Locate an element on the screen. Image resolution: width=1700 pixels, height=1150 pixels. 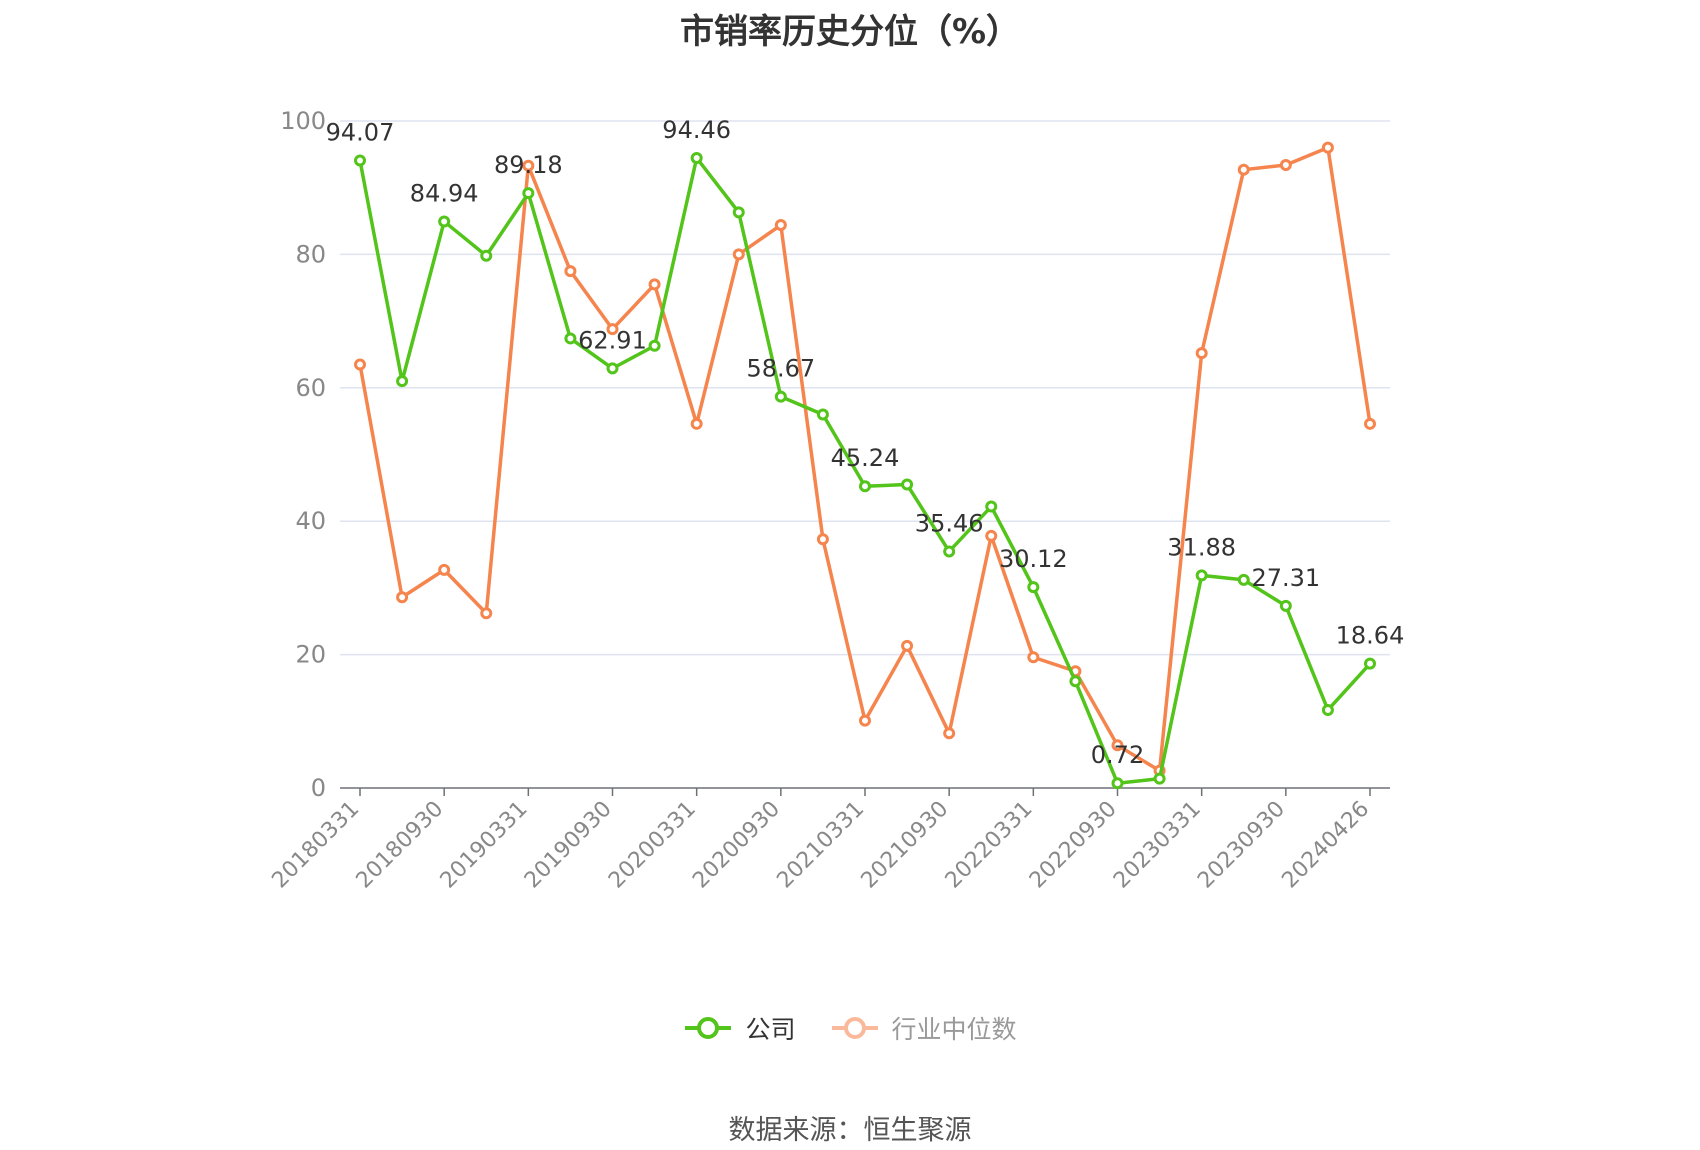
x-tick-label: 20210331 is located at coordinates (820, 845).